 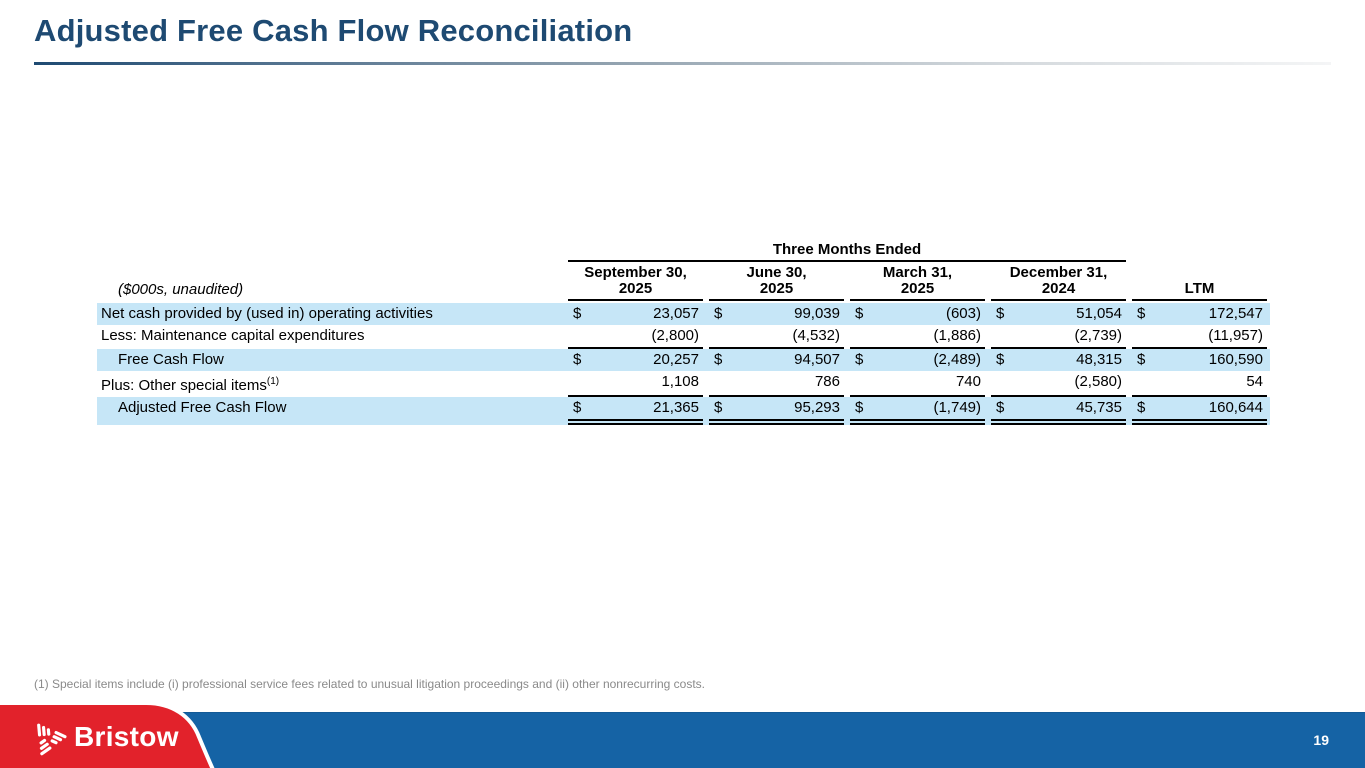 I want to click on cell-value: 740, so click(x=968, y=381).